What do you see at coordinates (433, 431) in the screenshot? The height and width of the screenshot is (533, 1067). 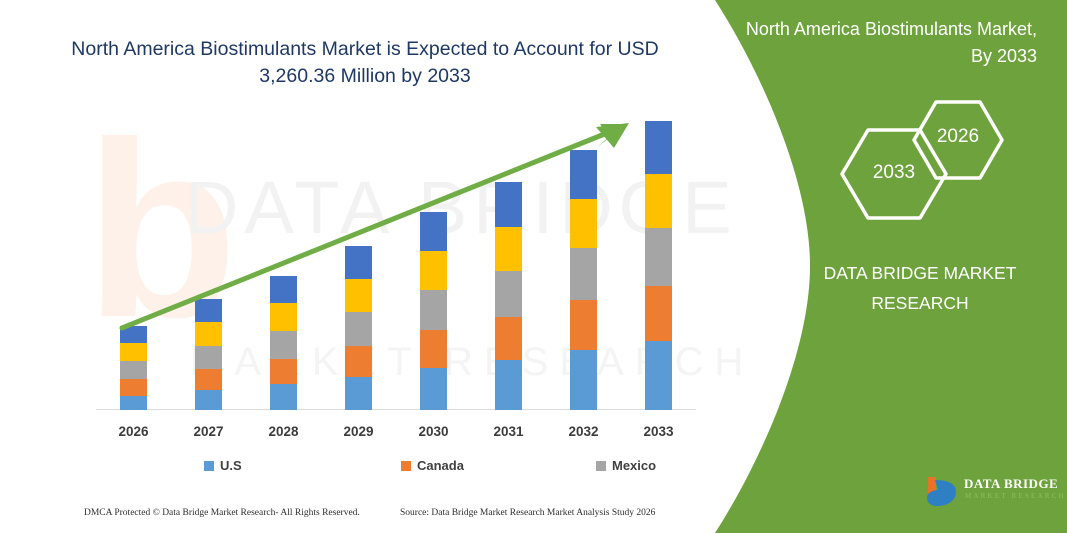 I see `x-axis-label-2030: 2030` at bounding box center [433, 431].